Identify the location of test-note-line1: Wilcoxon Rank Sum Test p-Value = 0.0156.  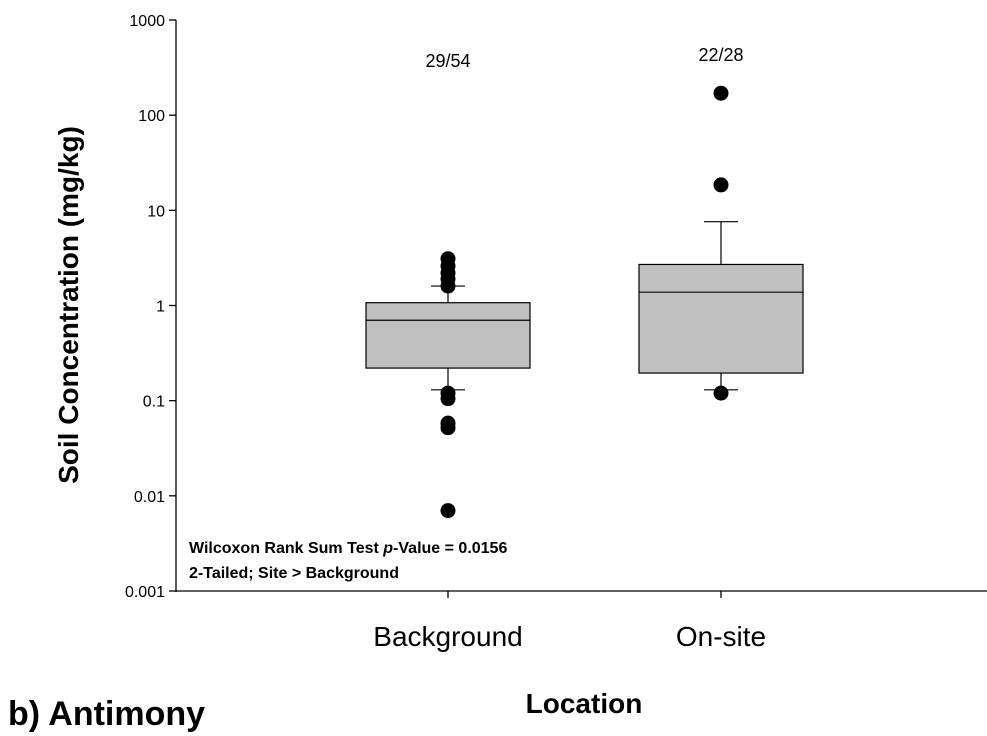
(348, 548).